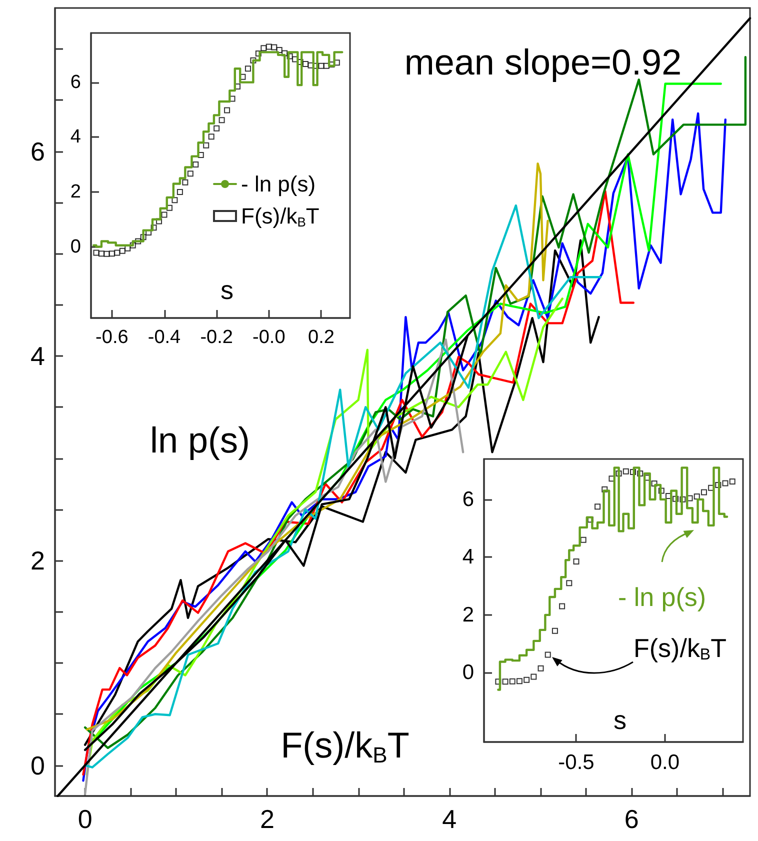  What do you see at coordinates (216, 337) in the screenshot?
I see `x-tick-label: -0.2` at bounding box center [216, 337].